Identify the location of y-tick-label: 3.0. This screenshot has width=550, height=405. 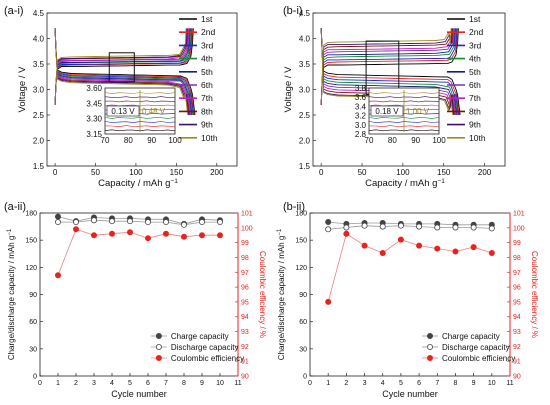
(305, 90).